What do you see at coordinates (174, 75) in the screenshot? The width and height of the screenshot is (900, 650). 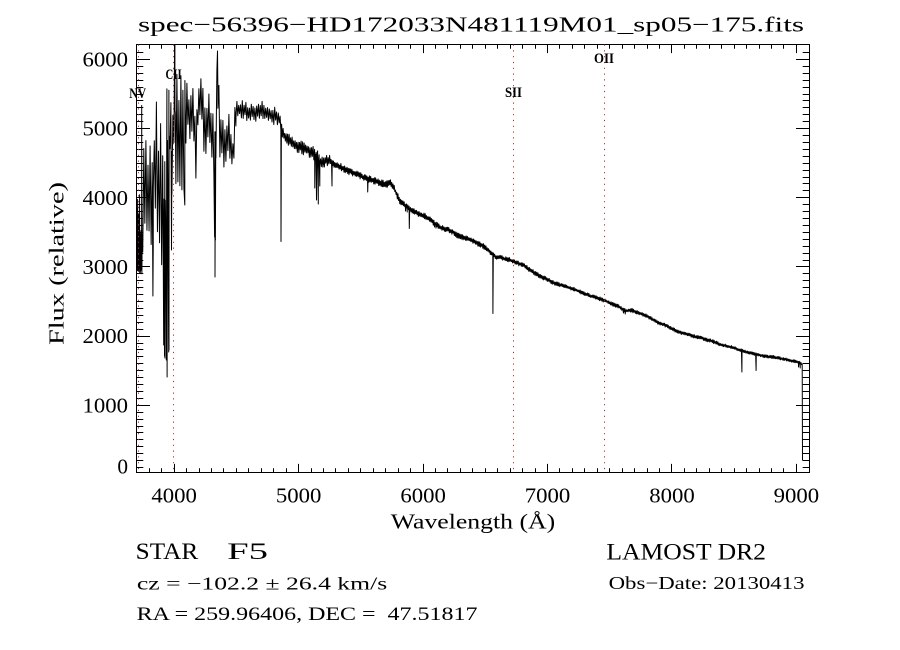 I see `svg-text: CII` at bounding box center [174, 75].